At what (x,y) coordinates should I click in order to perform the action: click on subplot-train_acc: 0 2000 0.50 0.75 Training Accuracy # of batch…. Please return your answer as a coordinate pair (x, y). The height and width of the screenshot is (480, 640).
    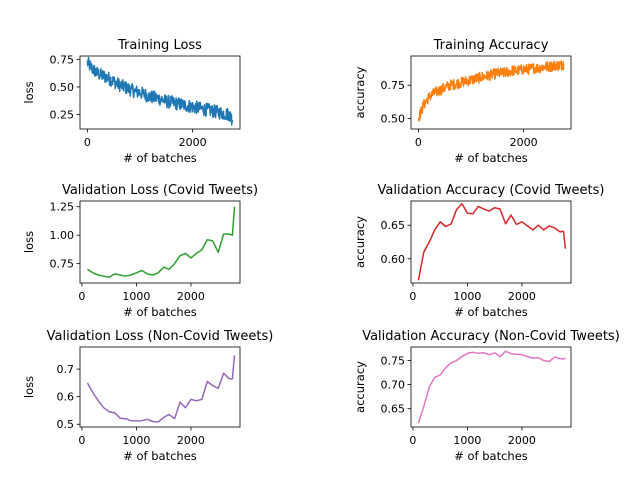
    Looking at the image, I should click on (462, 101).